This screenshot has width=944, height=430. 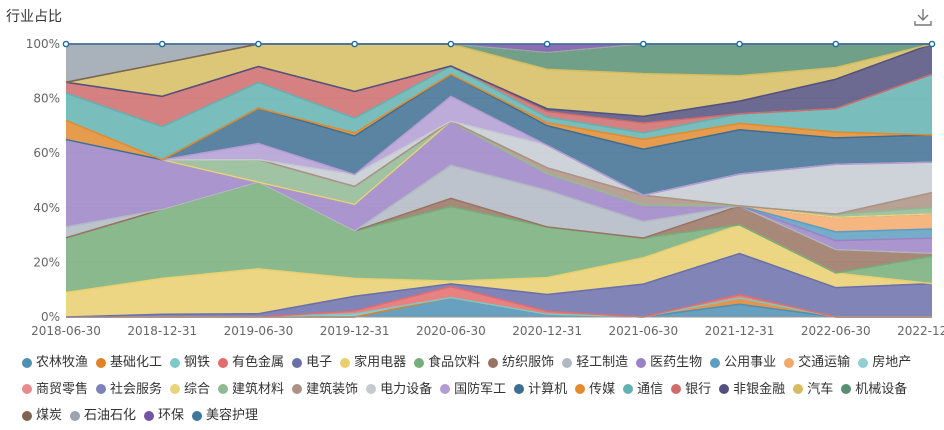 I want to click on legend-label: 石油石化, so click(x=110, y=415).